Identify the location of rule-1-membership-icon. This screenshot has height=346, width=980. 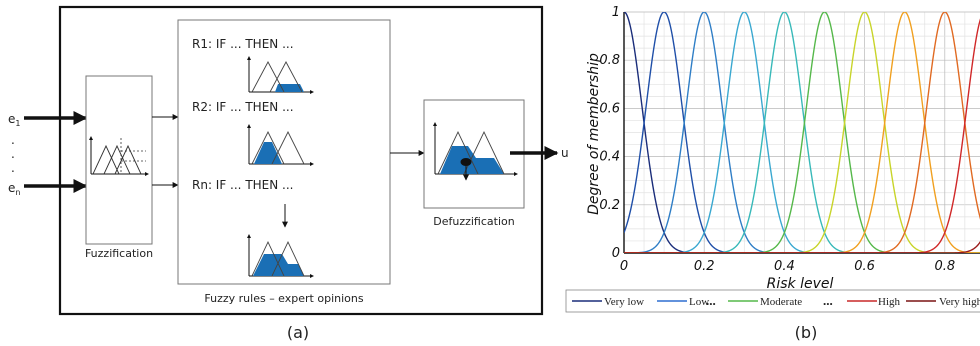
(280, 75).